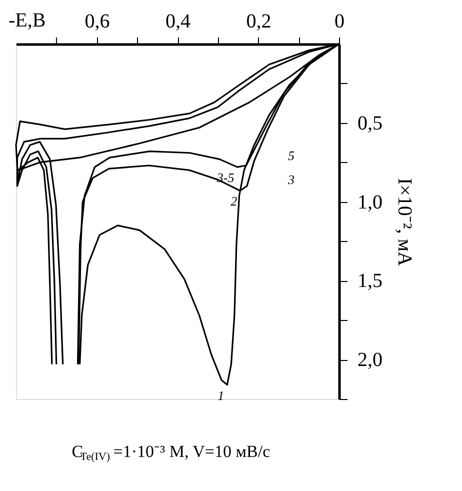 This screenshot has width=462, height=491. What do you see at coordinates (291, 155) in the screenshot?
I see `annotation: 5` at bounding box center [291, 155].